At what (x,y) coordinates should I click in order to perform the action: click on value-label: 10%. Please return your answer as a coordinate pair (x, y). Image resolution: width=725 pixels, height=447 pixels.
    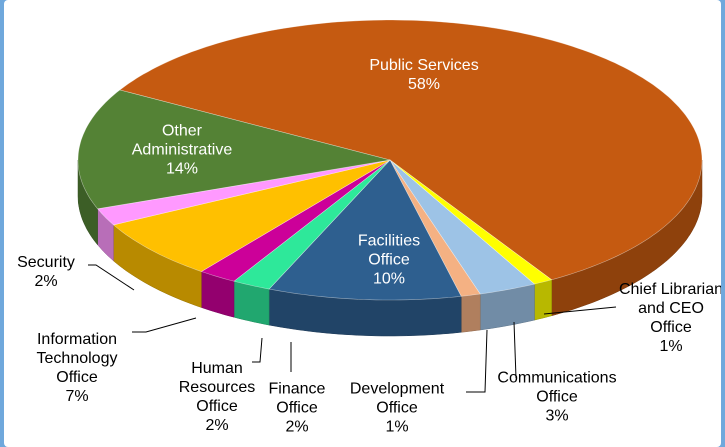
    Looking at the image, I should click on (389, 279).